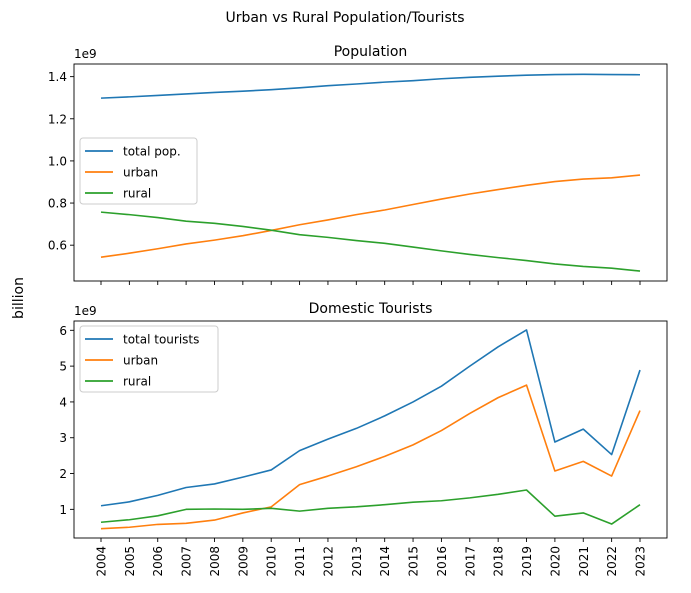 Image resolution: width=691 pixels, height=593 pixels. What do you see at coordinates (641, 561) in the screenshot?
I see `x-tick-label: 2023` at bounding box center [641, 561].